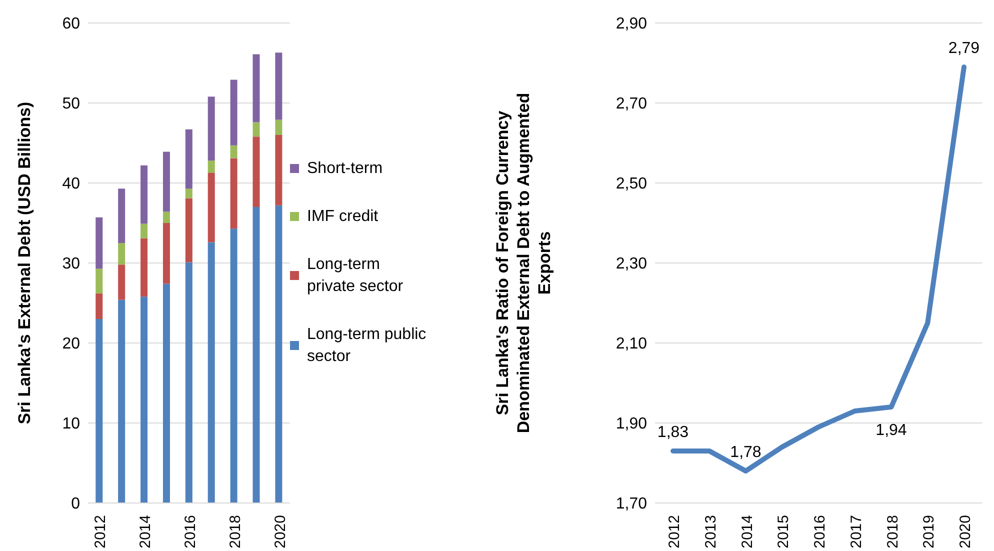 The image size is (994, 551). What do you see at coordinates (71, 24) in the screenshot?
I see `y-tick-label: 60` at bounding box center [71, 24].